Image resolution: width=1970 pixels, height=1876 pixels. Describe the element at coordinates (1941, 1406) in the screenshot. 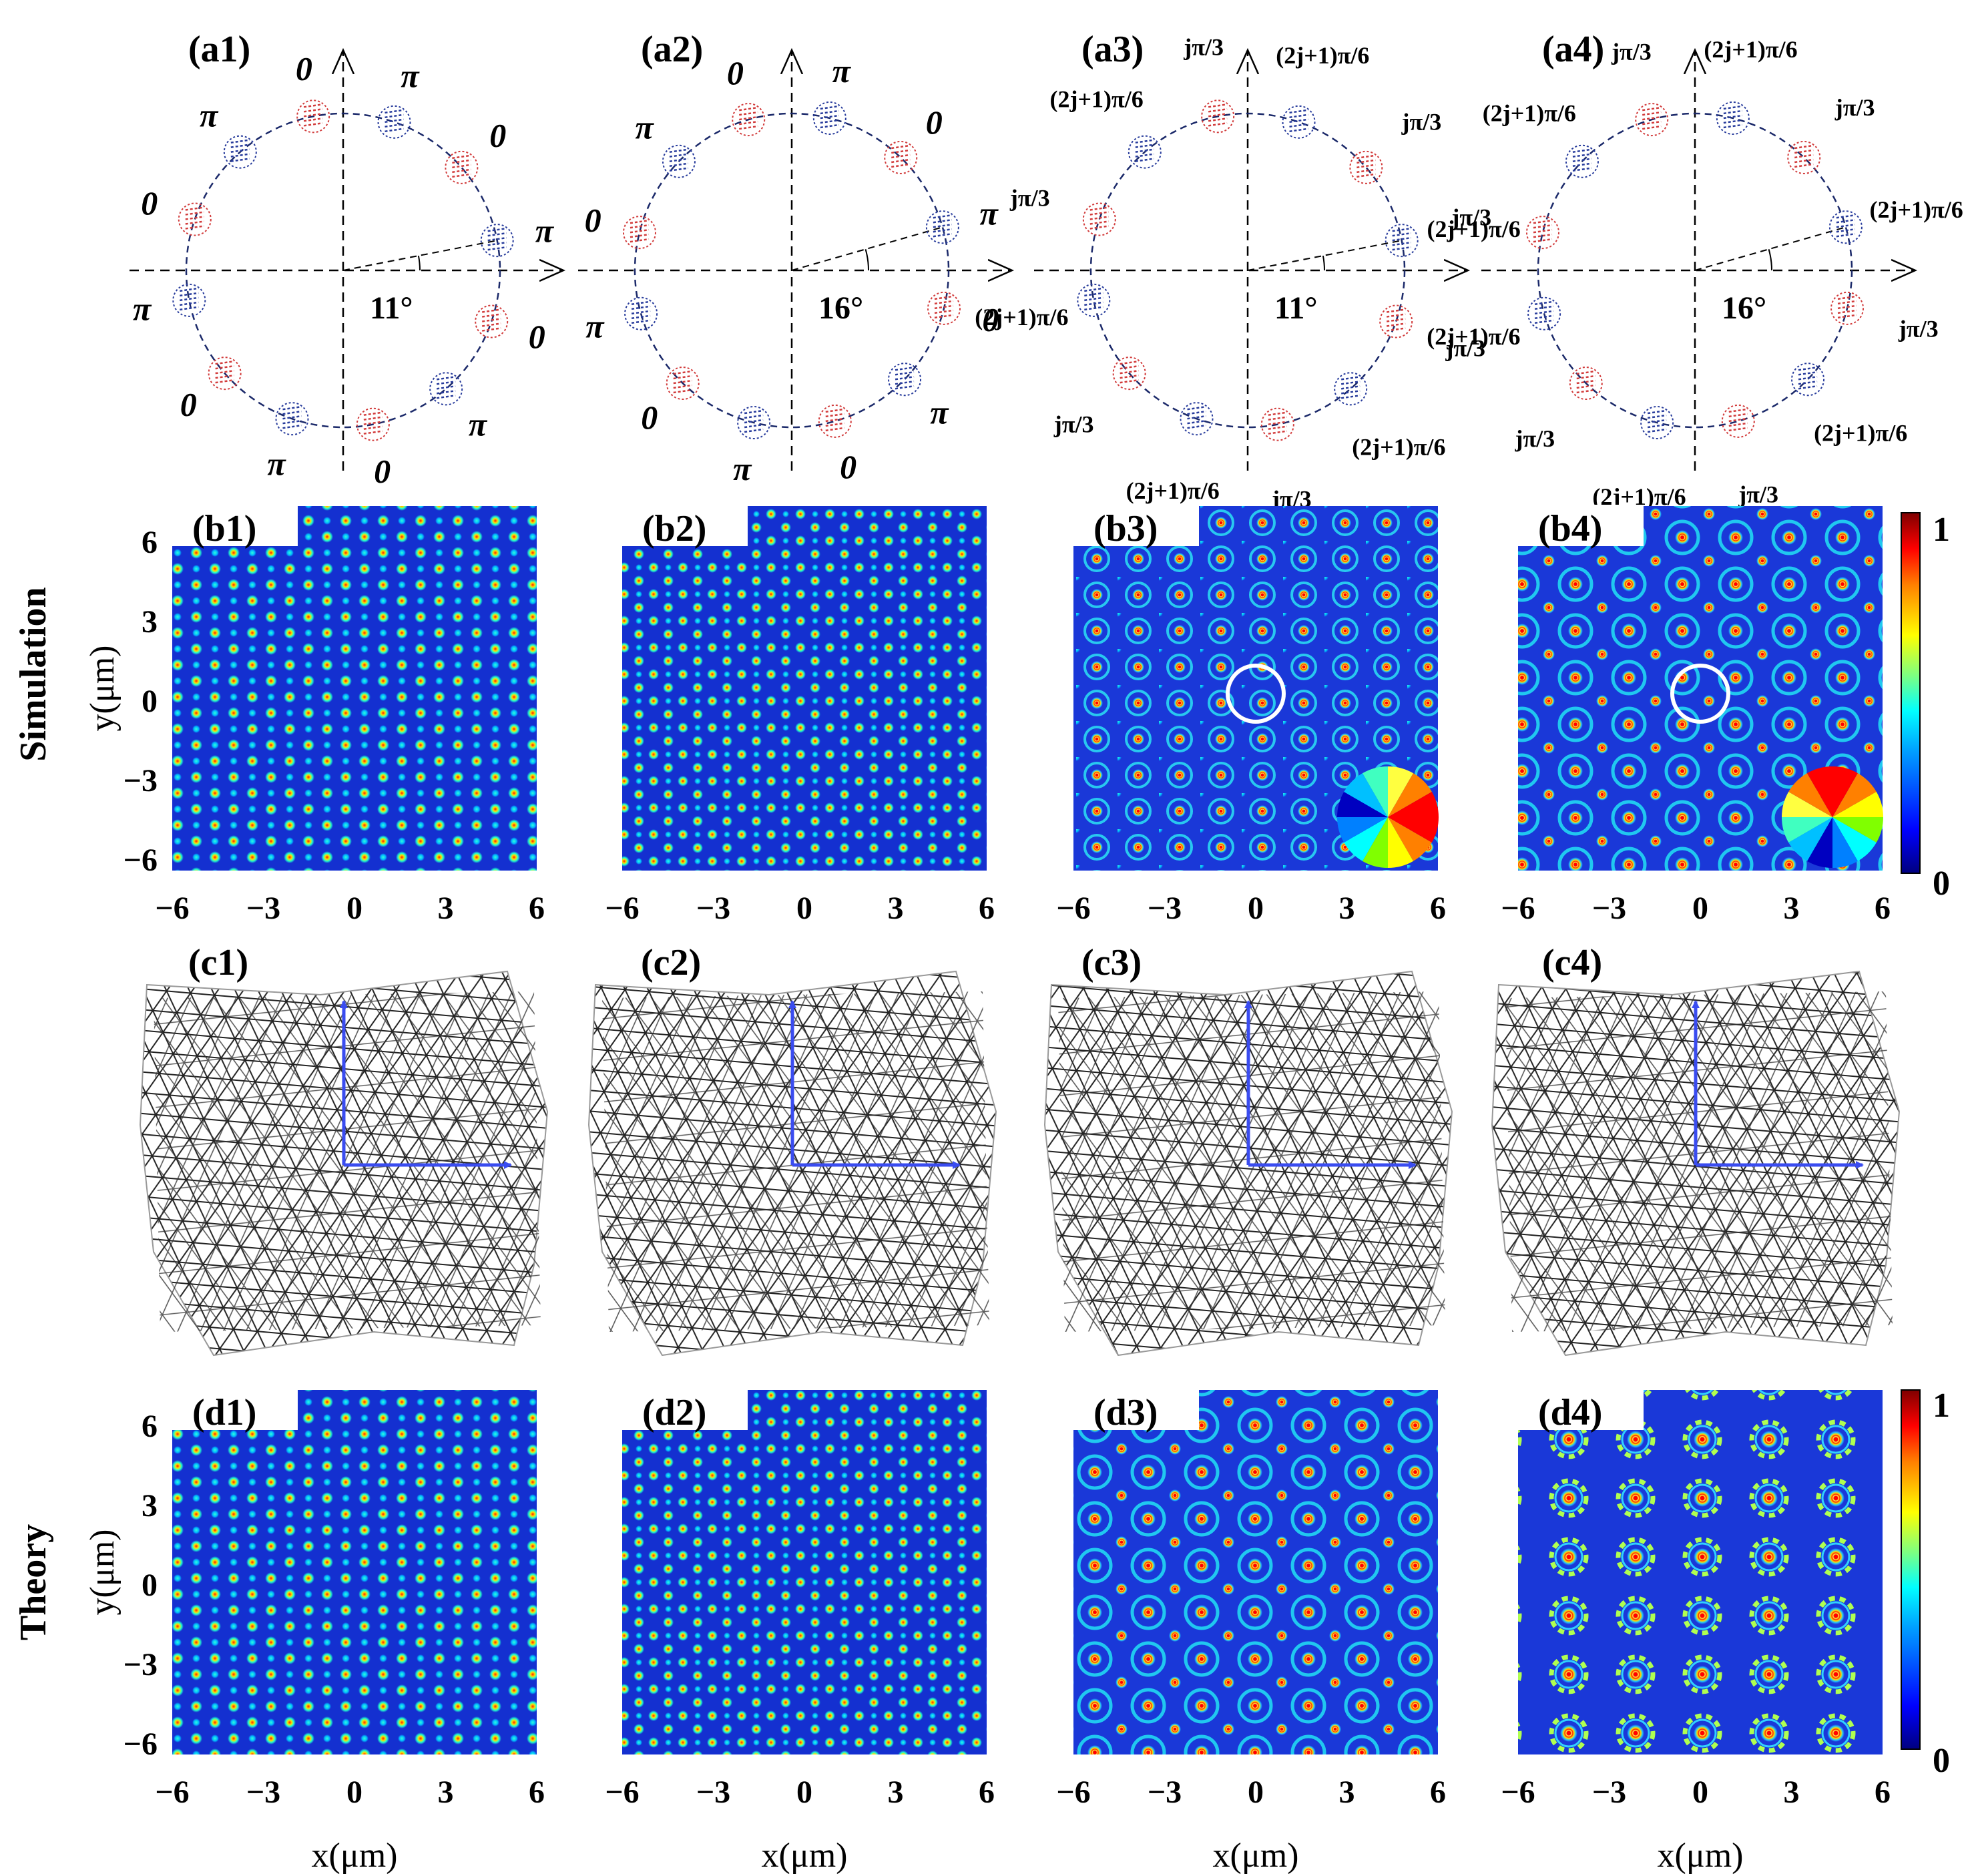

I see `colorbar-bottom-max: 1` at that location.